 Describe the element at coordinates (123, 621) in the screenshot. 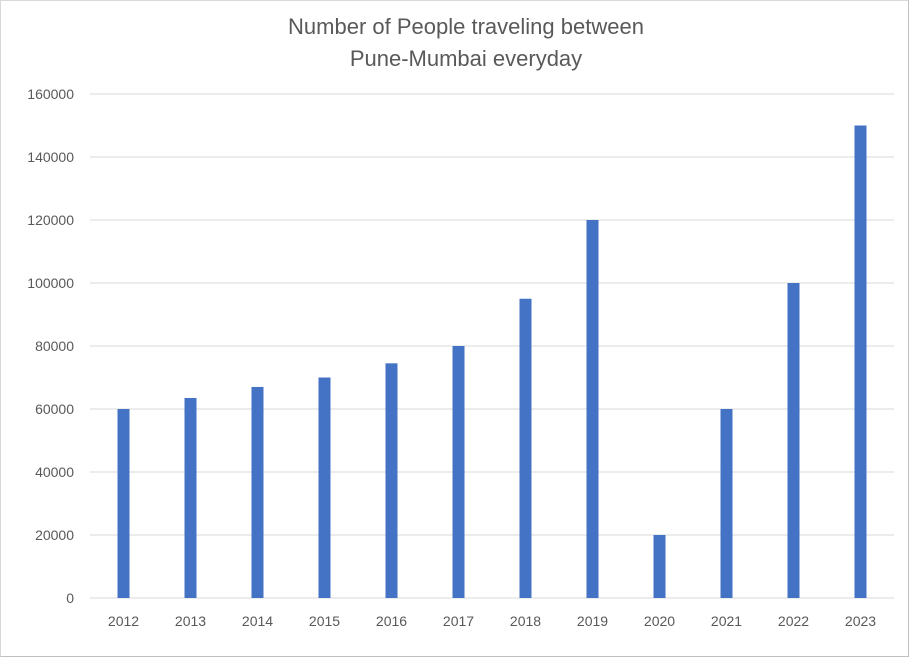

I see `x-tick-label: 2012` at that location.